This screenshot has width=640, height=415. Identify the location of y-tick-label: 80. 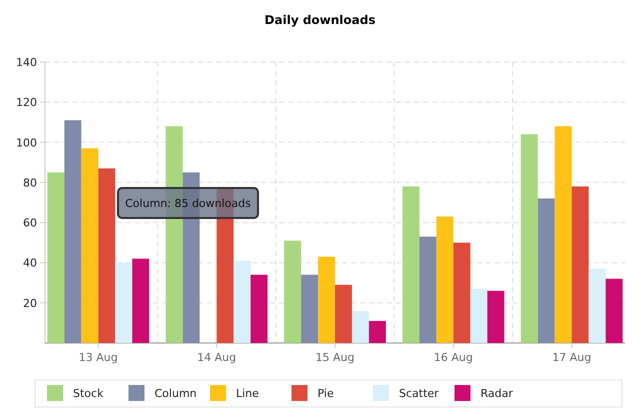
(30, 183).